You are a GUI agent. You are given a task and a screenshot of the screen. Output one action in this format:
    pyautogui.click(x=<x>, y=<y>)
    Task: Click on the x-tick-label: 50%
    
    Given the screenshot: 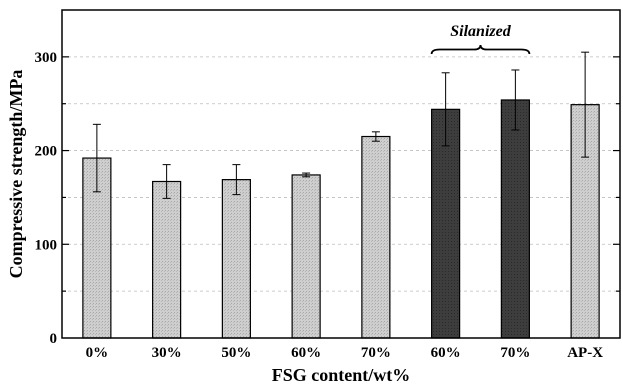 What is the action you would take?
    pyautogui.click(x=236, y=353)
    